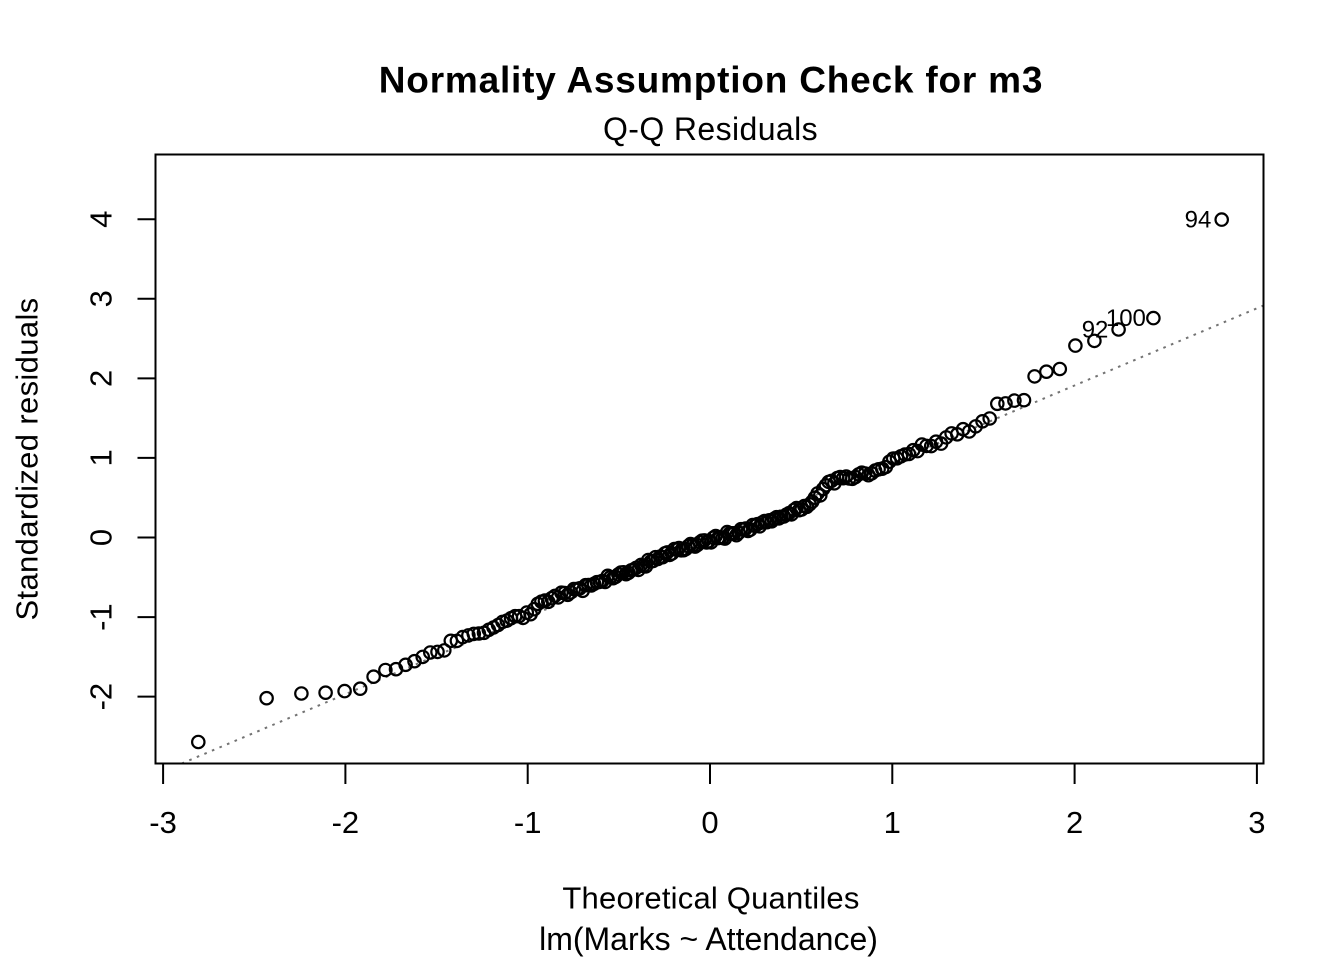 This screenshot has width=1344, height=960. Describe the element at coordinates (101, 219) in the screenshot. I see `svg-text: 4` at that location.